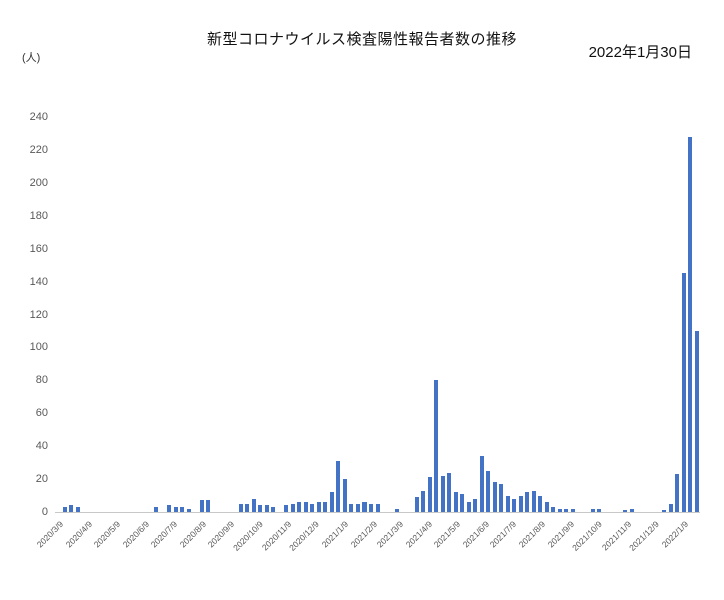 The image size is (724, 600). Describe the element at coordinates (38, 314) in the screenshot. I see `y-tick-label: 120` at that location.